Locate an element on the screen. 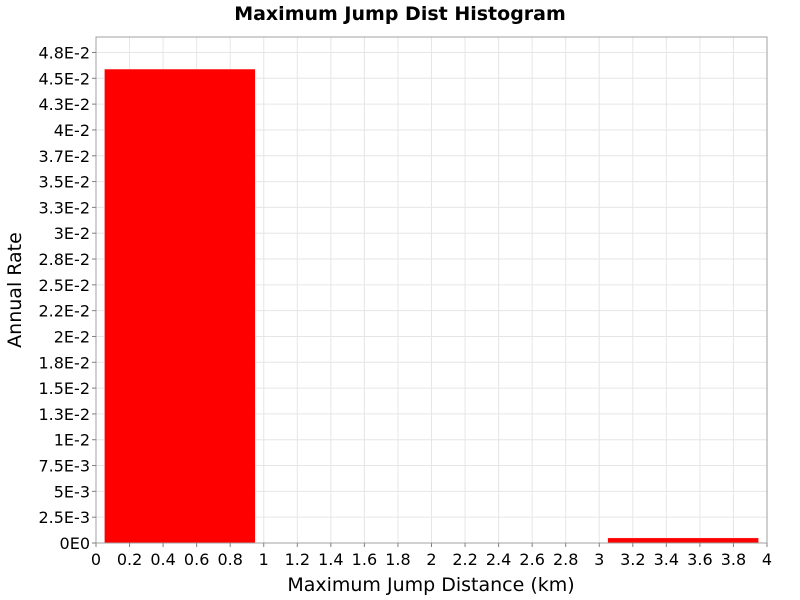  y-tick-label: 7.5E-3 is located at coordinates (64, 466).